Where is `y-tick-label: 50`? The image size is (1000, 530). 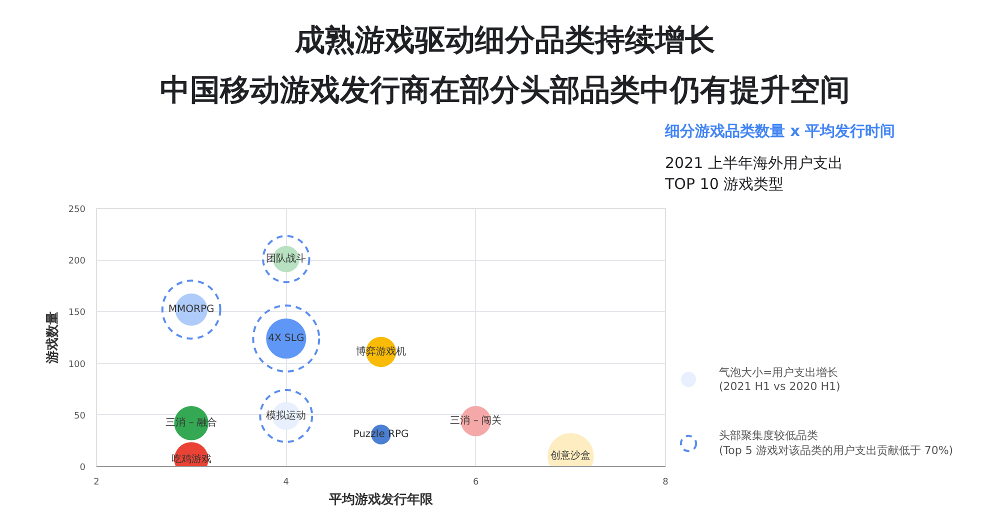
y-tick-label: 50 is located at coordinates (80, 416).